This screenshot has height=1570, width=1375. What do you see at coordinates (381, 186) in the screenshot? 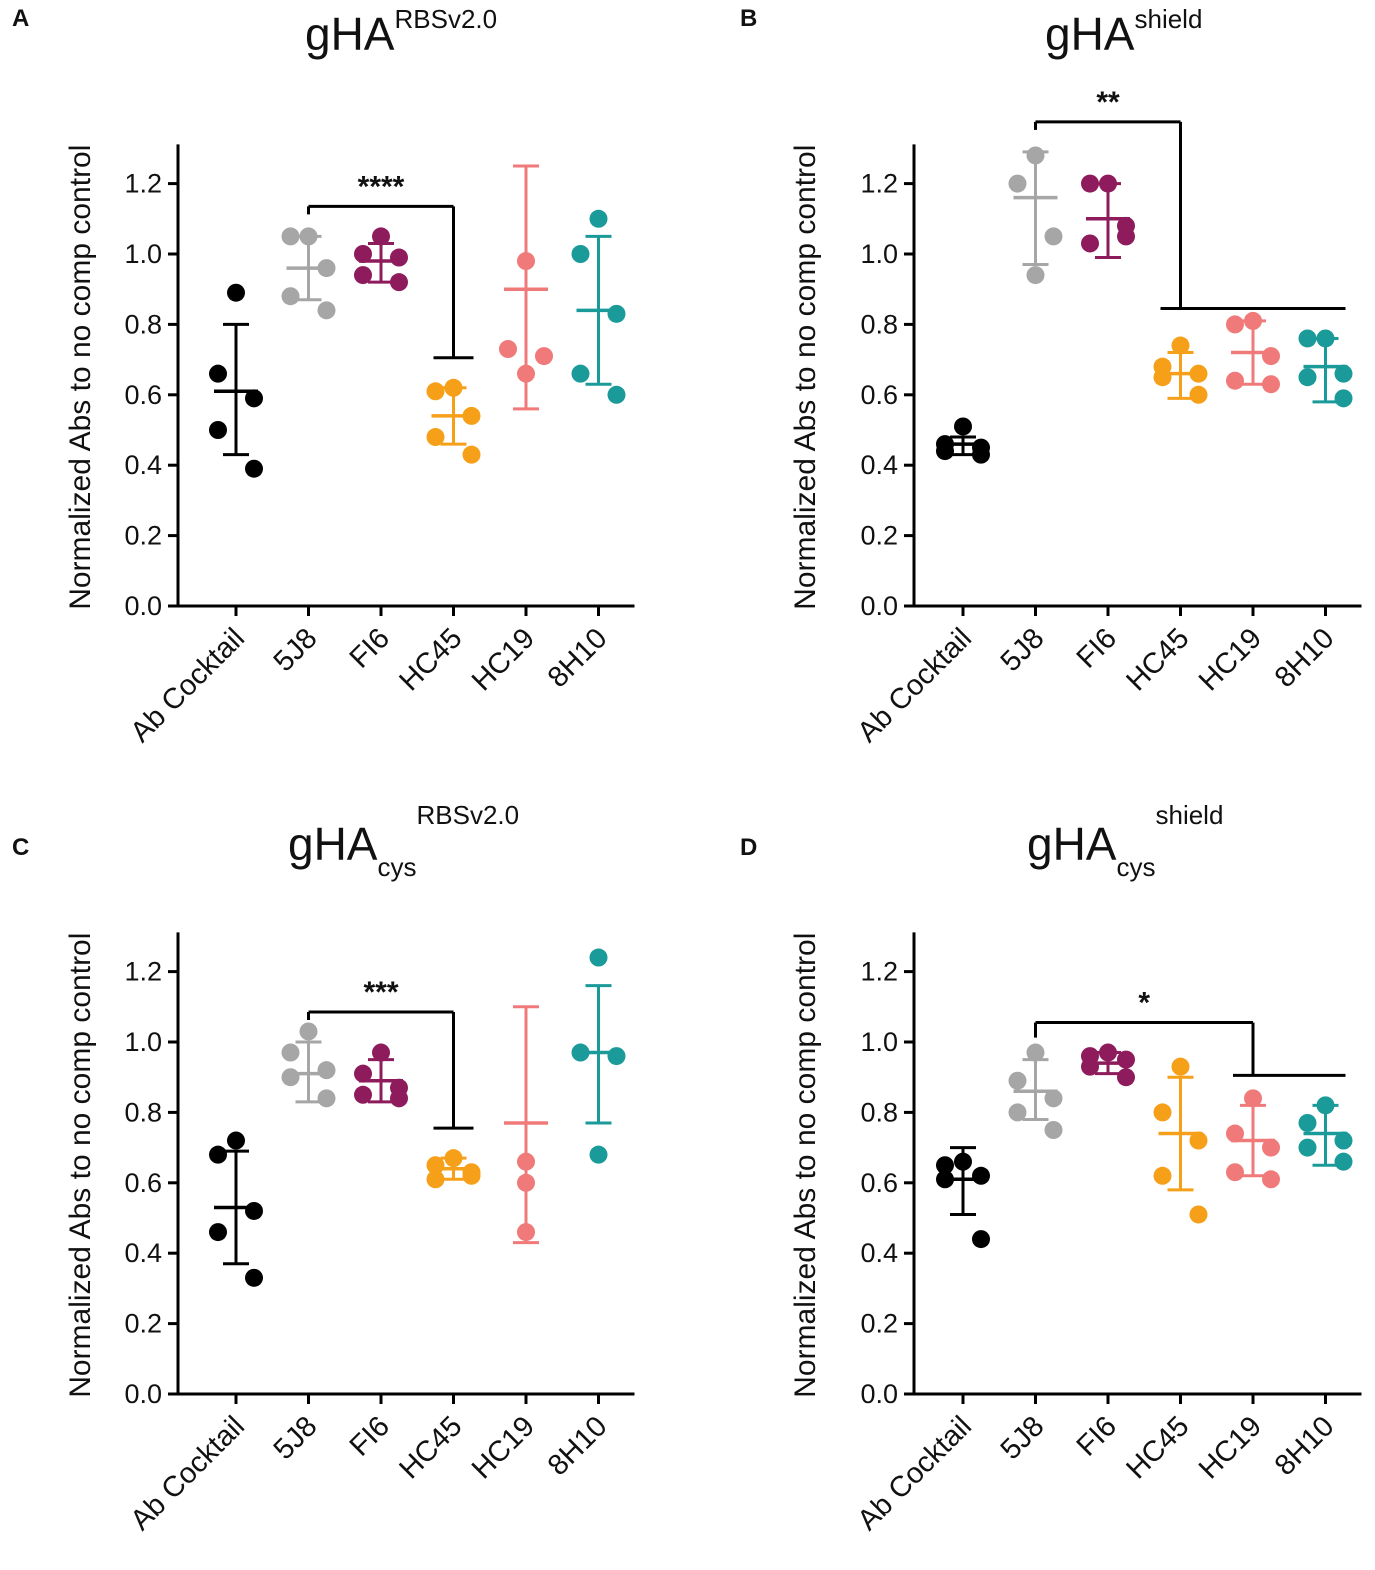
I see `significance-label: ****` at bounding box center [381, 186].